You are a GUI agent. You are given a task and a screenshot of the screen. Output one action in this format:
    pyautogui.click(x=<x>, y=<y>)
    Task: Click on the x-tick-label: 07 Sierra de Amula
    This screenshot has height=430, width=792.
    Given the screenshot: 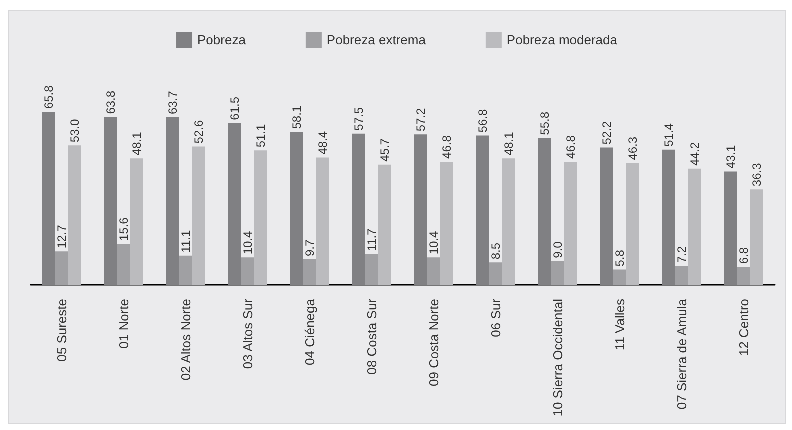 What is the action you would take?
    pyautogui.click(x=682, y=354)
    